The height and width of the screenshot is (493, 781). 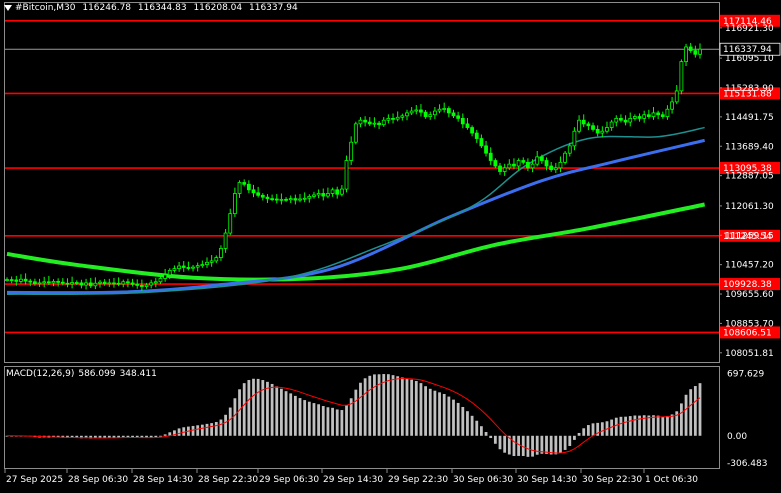 I want to click on price-tick-label: 108853.70, so click(x=749, y=324).